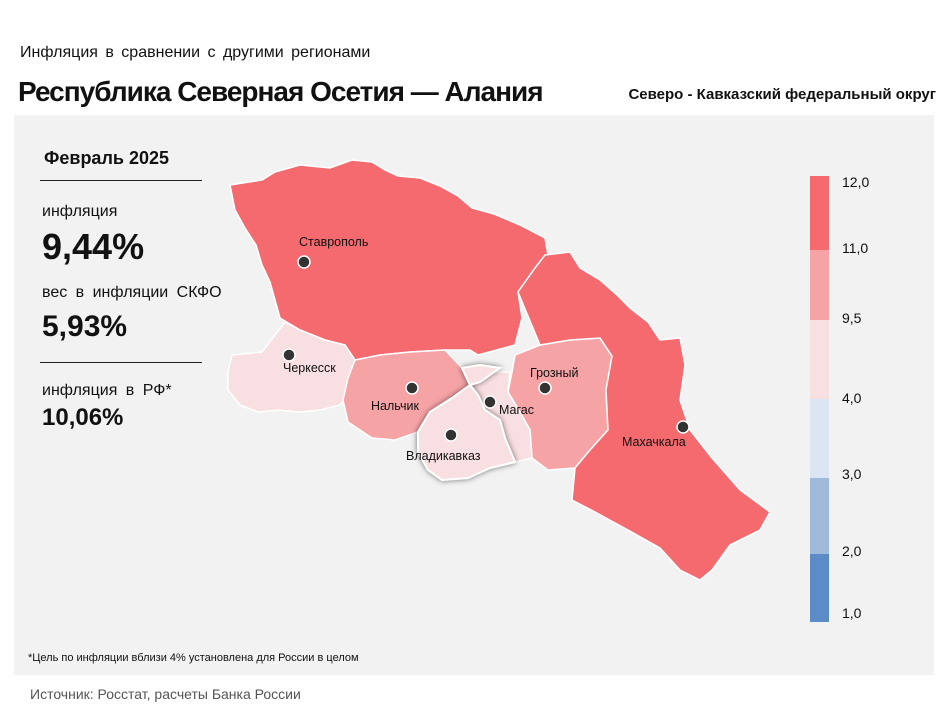  What do you see at coordinates (93, 246) in the screenshot?
I see `inflation-value: 9,44%` at bounding box center [93, 246].